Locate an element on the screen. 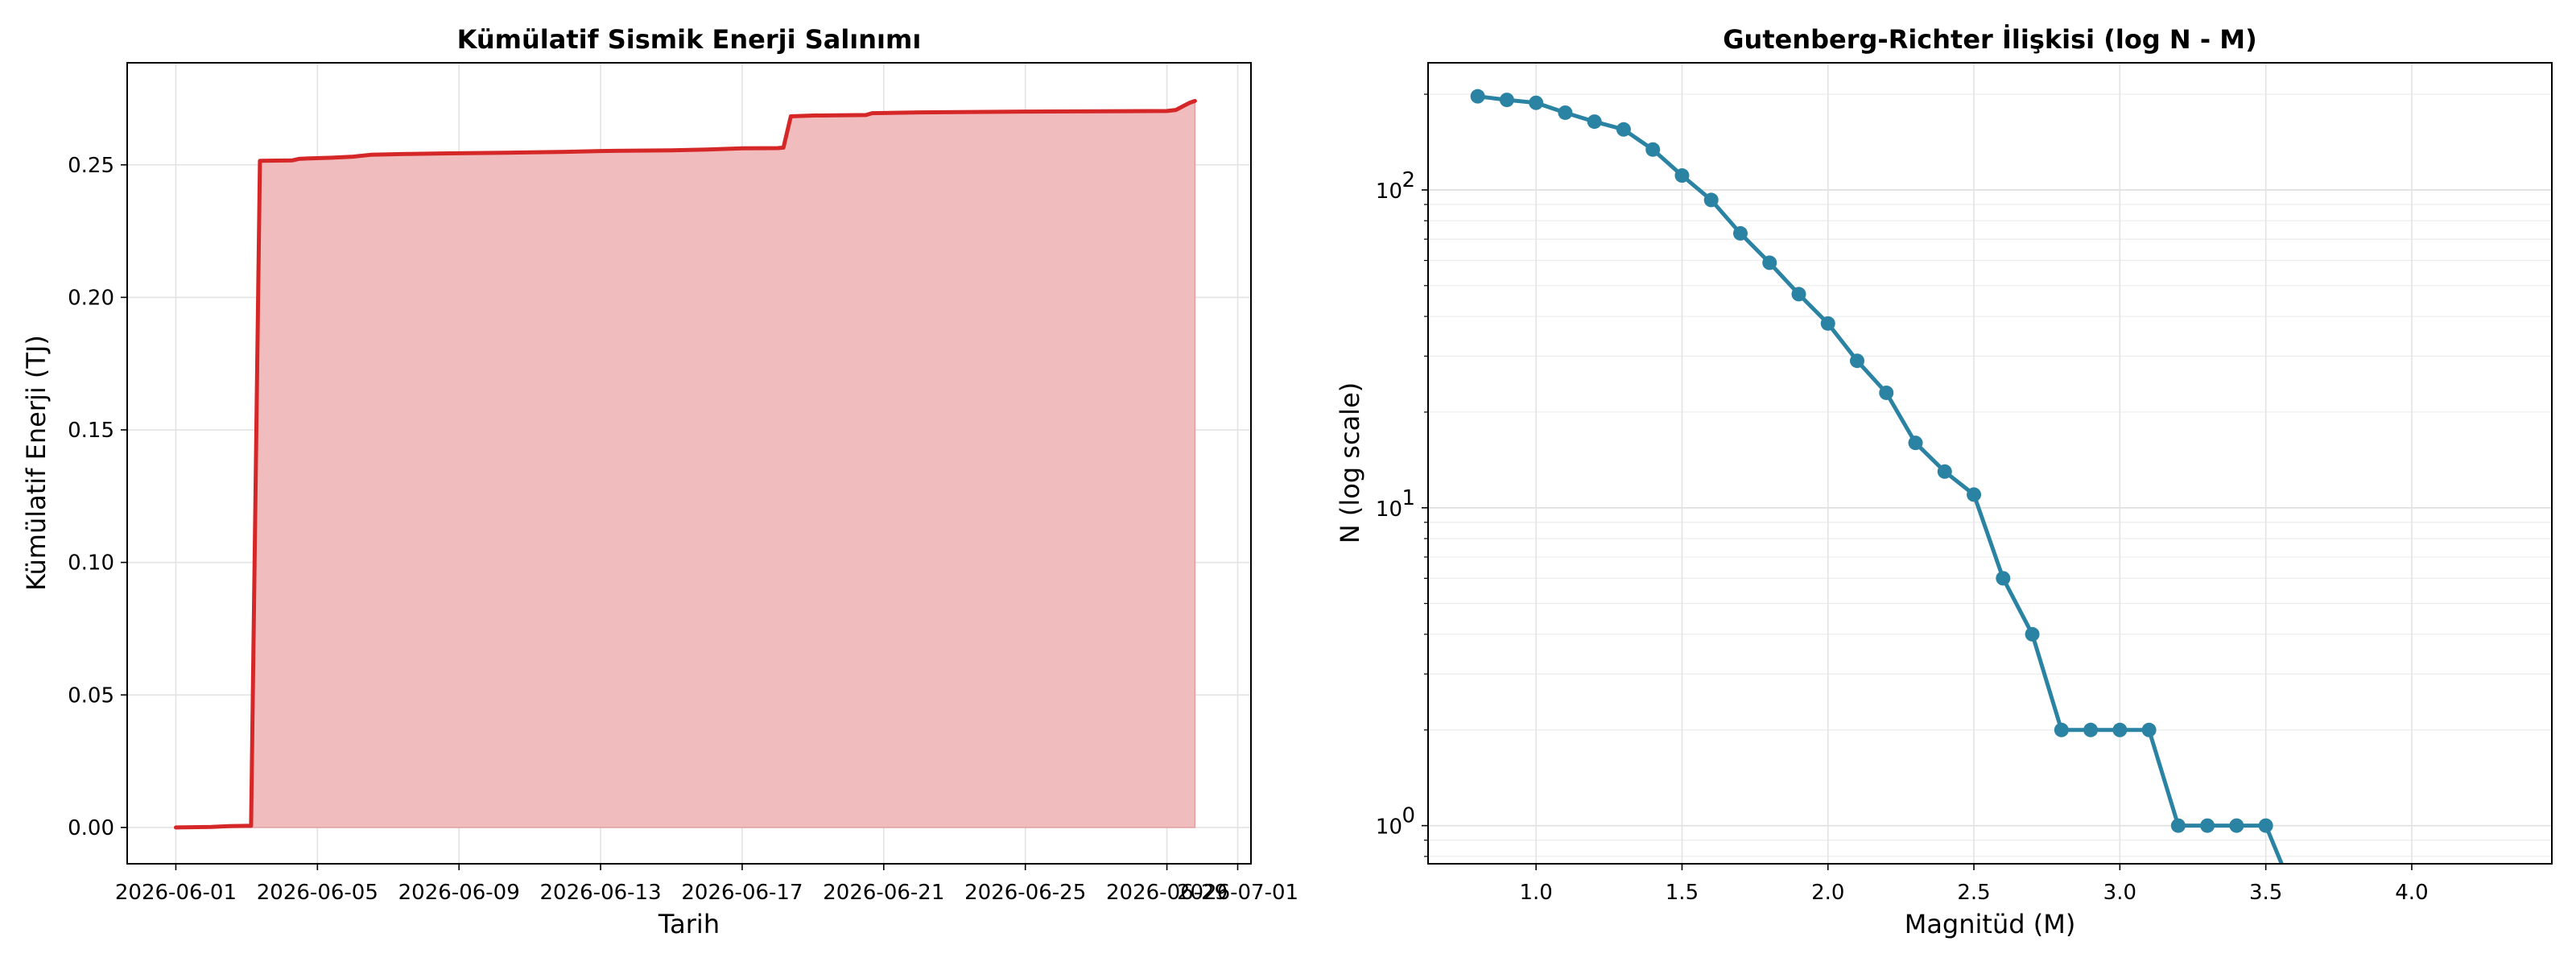 The image size is (2576, 966). energy-x-tick-label: 2026-06-25 is located at coordinates (1025, 893).